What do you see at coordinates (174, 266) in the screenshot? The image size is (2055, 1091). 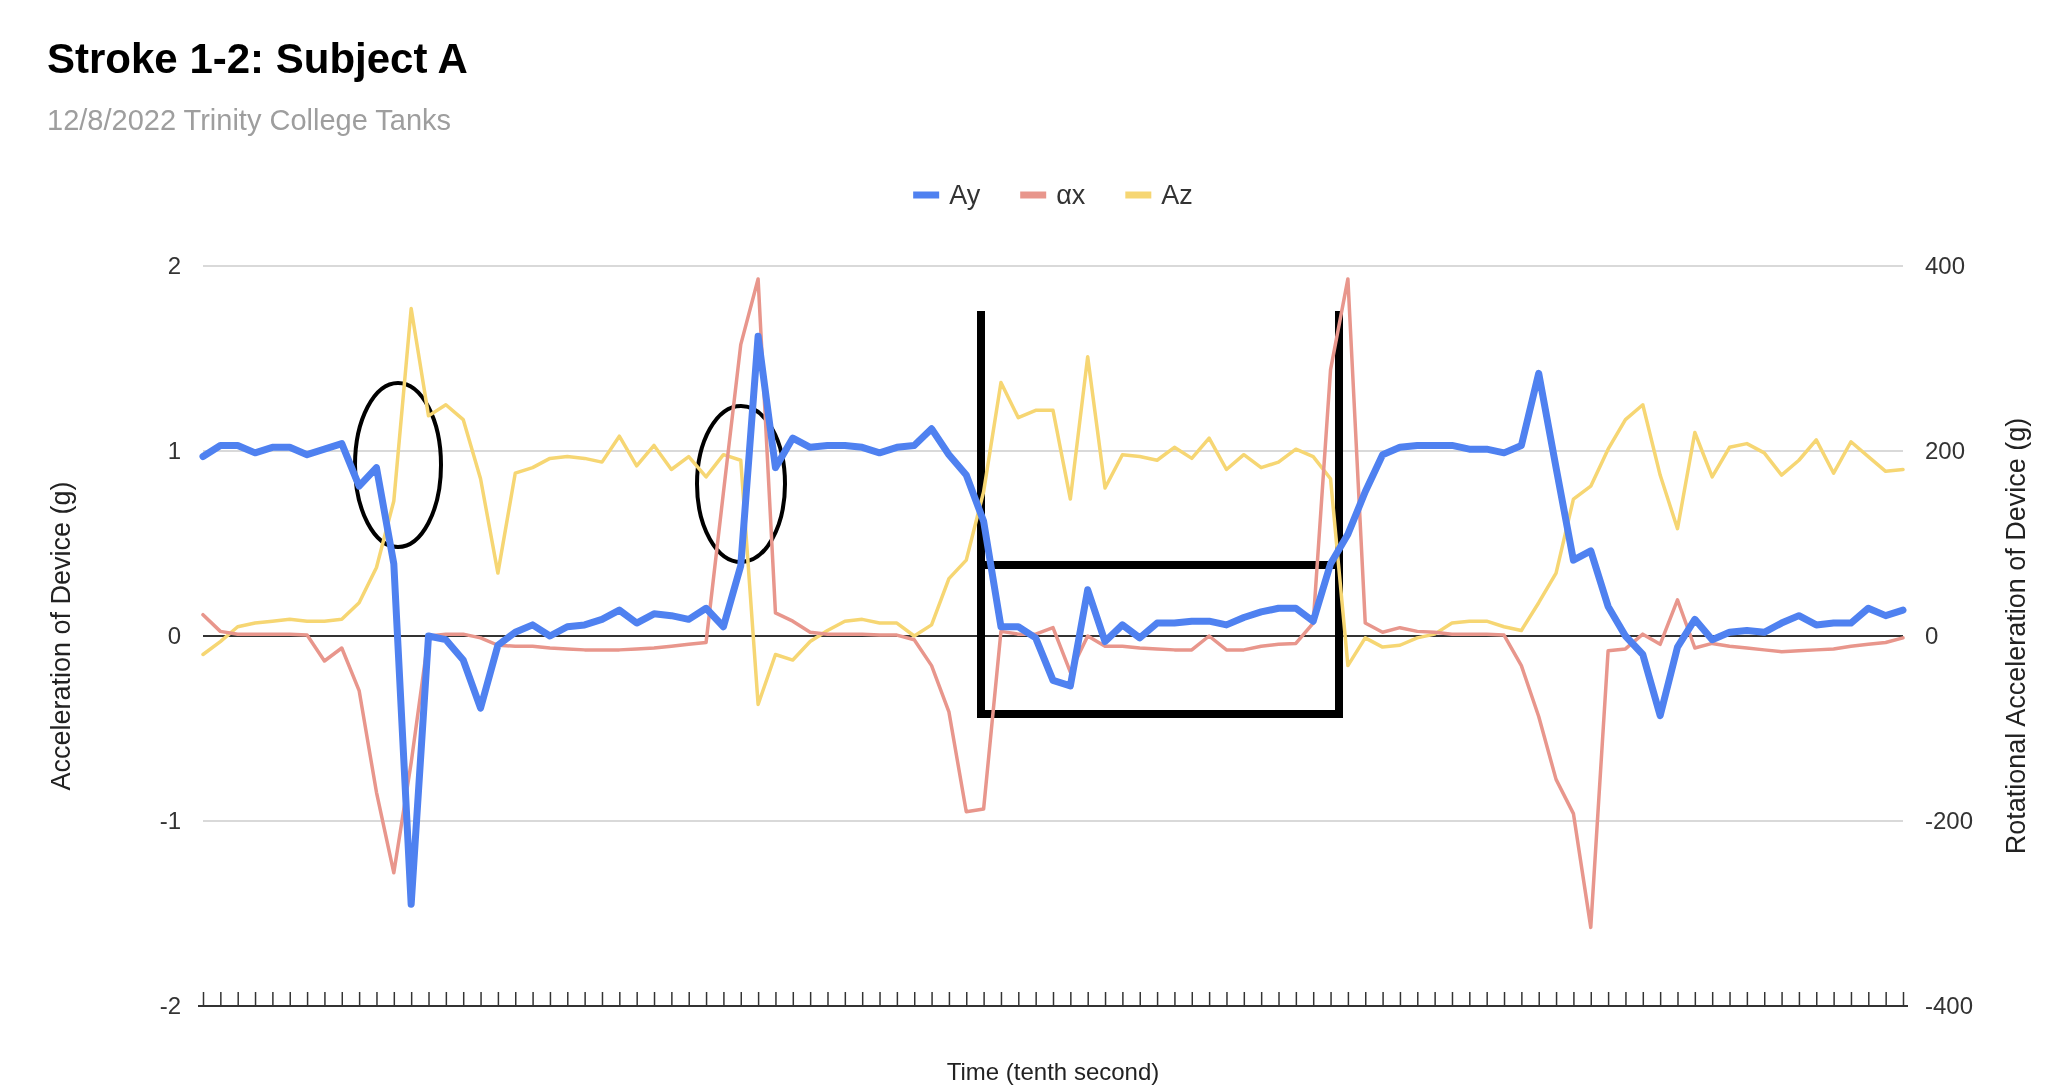 I see `y-tick-label: 2` at bounding box center [174, 266].